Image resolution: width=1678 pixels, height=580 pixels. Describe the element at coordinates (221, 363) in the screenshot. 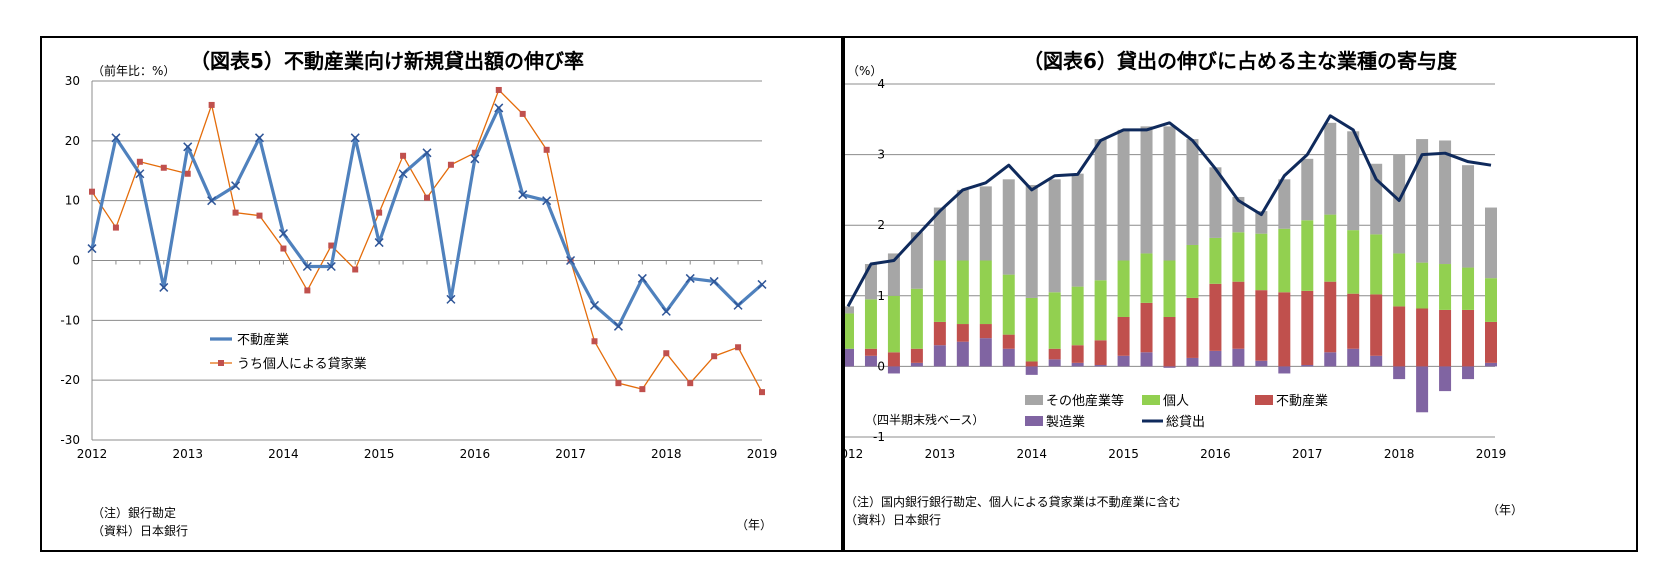

I see `legend-marker-rental` at that location.